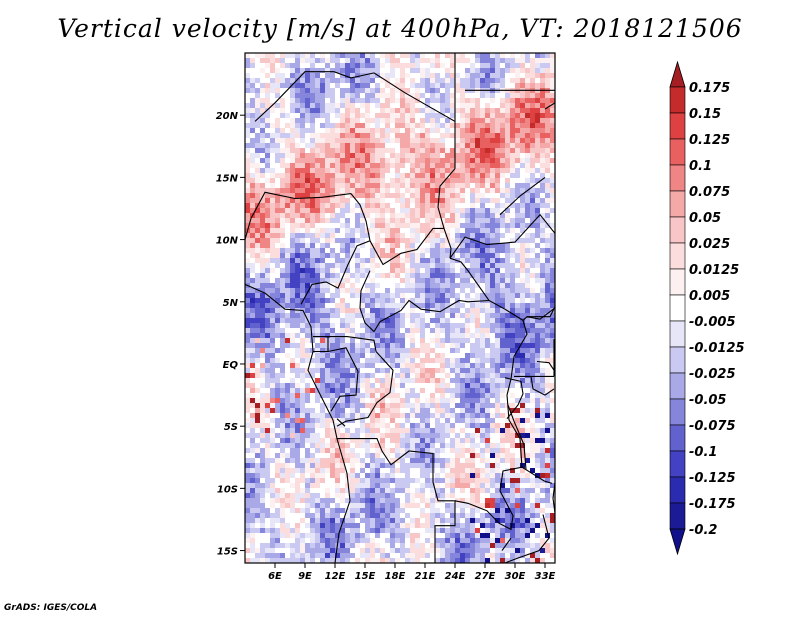 Image resolution: width=800 pixels, height=618 pixels. What do you see at coordinates (703, 530) in the screenshot?
I see `colorbar-label: -0.2` at bounding box center [703, 530].